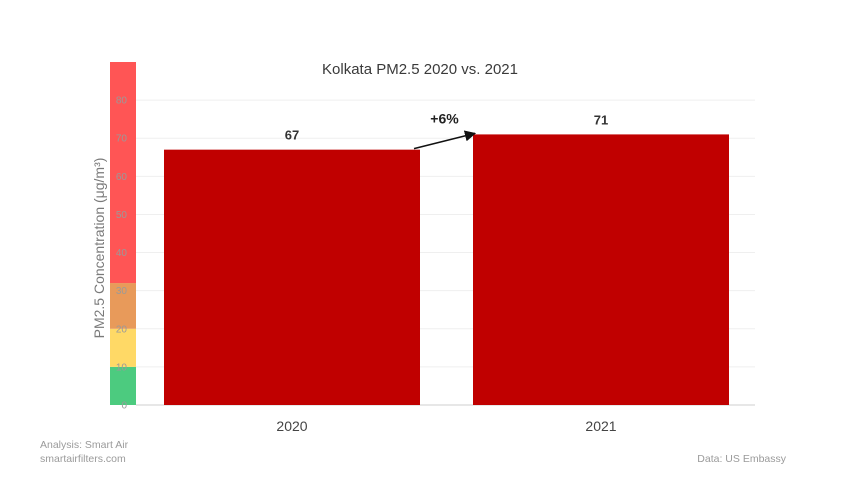 The height and width of the screenshot is (484, 860). I want to click on aqi-color-bands, so click(123, 233).